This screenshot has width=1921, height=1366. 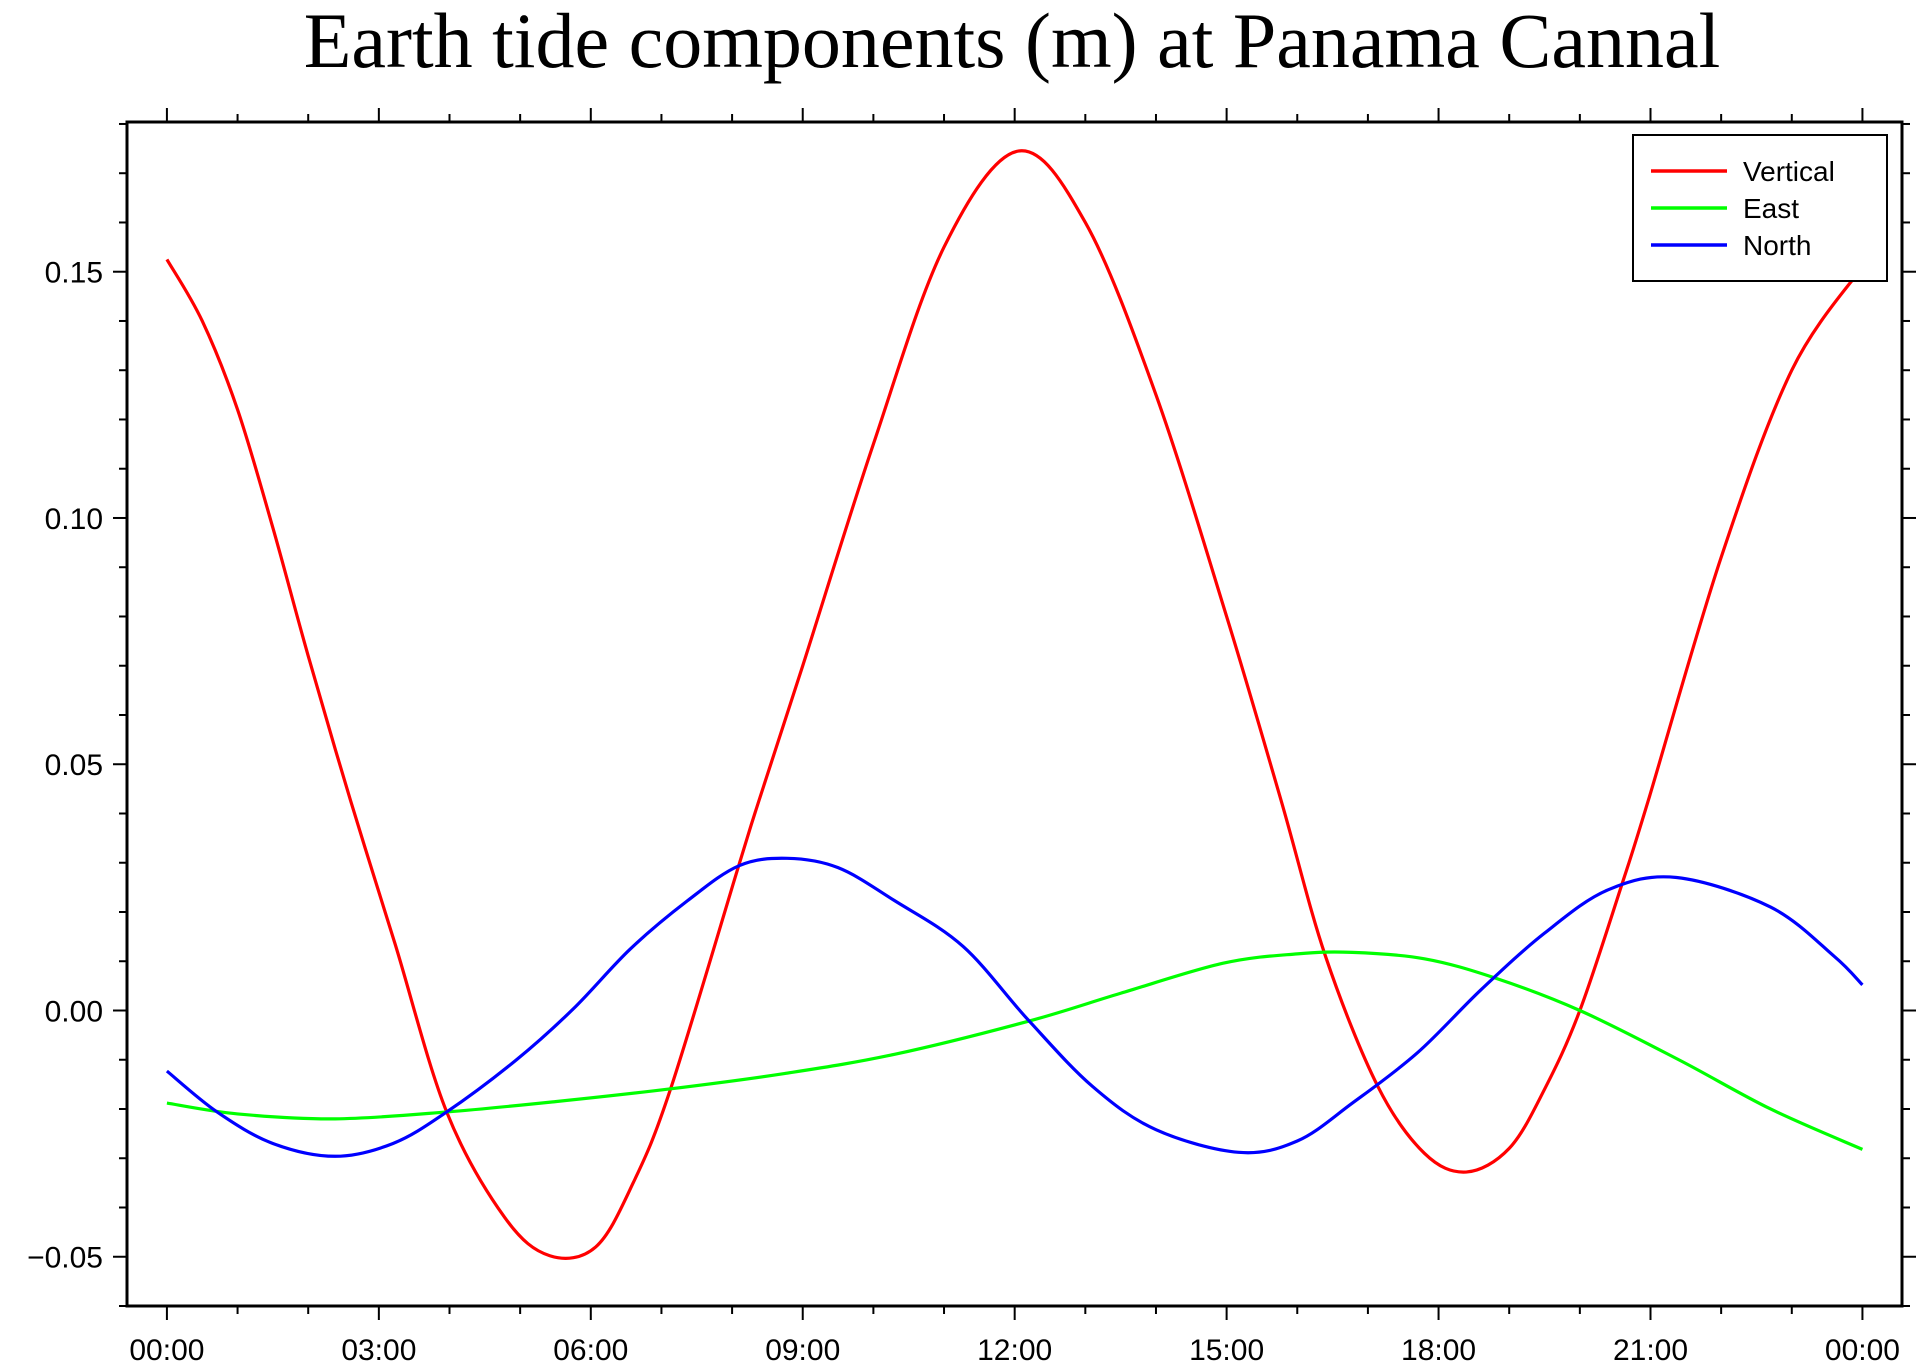 I want to click on x-tick-label: 18:00, so click(x=1438, y=1350).